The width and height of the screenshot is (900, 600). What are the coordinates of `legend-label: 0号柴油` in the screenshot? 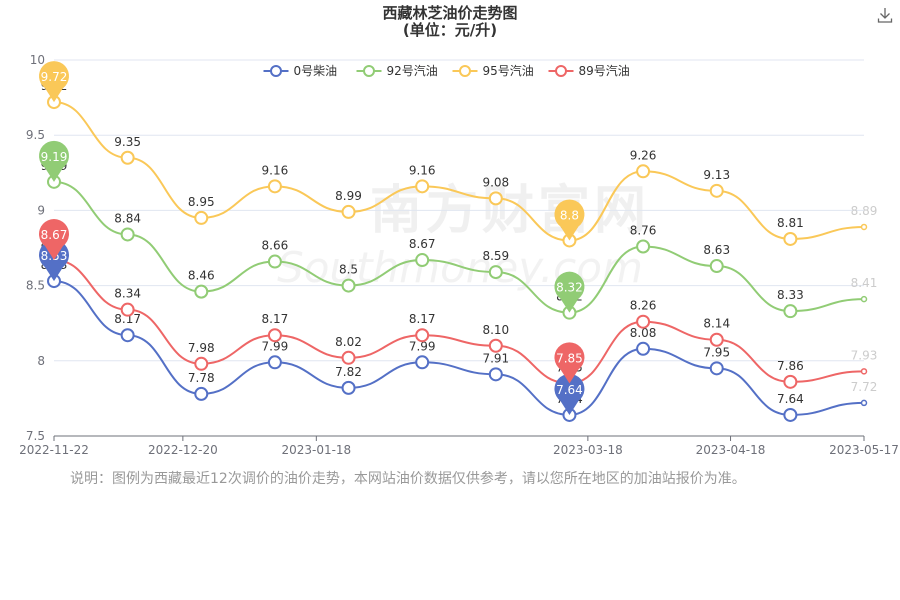 It's located at (316, 71).